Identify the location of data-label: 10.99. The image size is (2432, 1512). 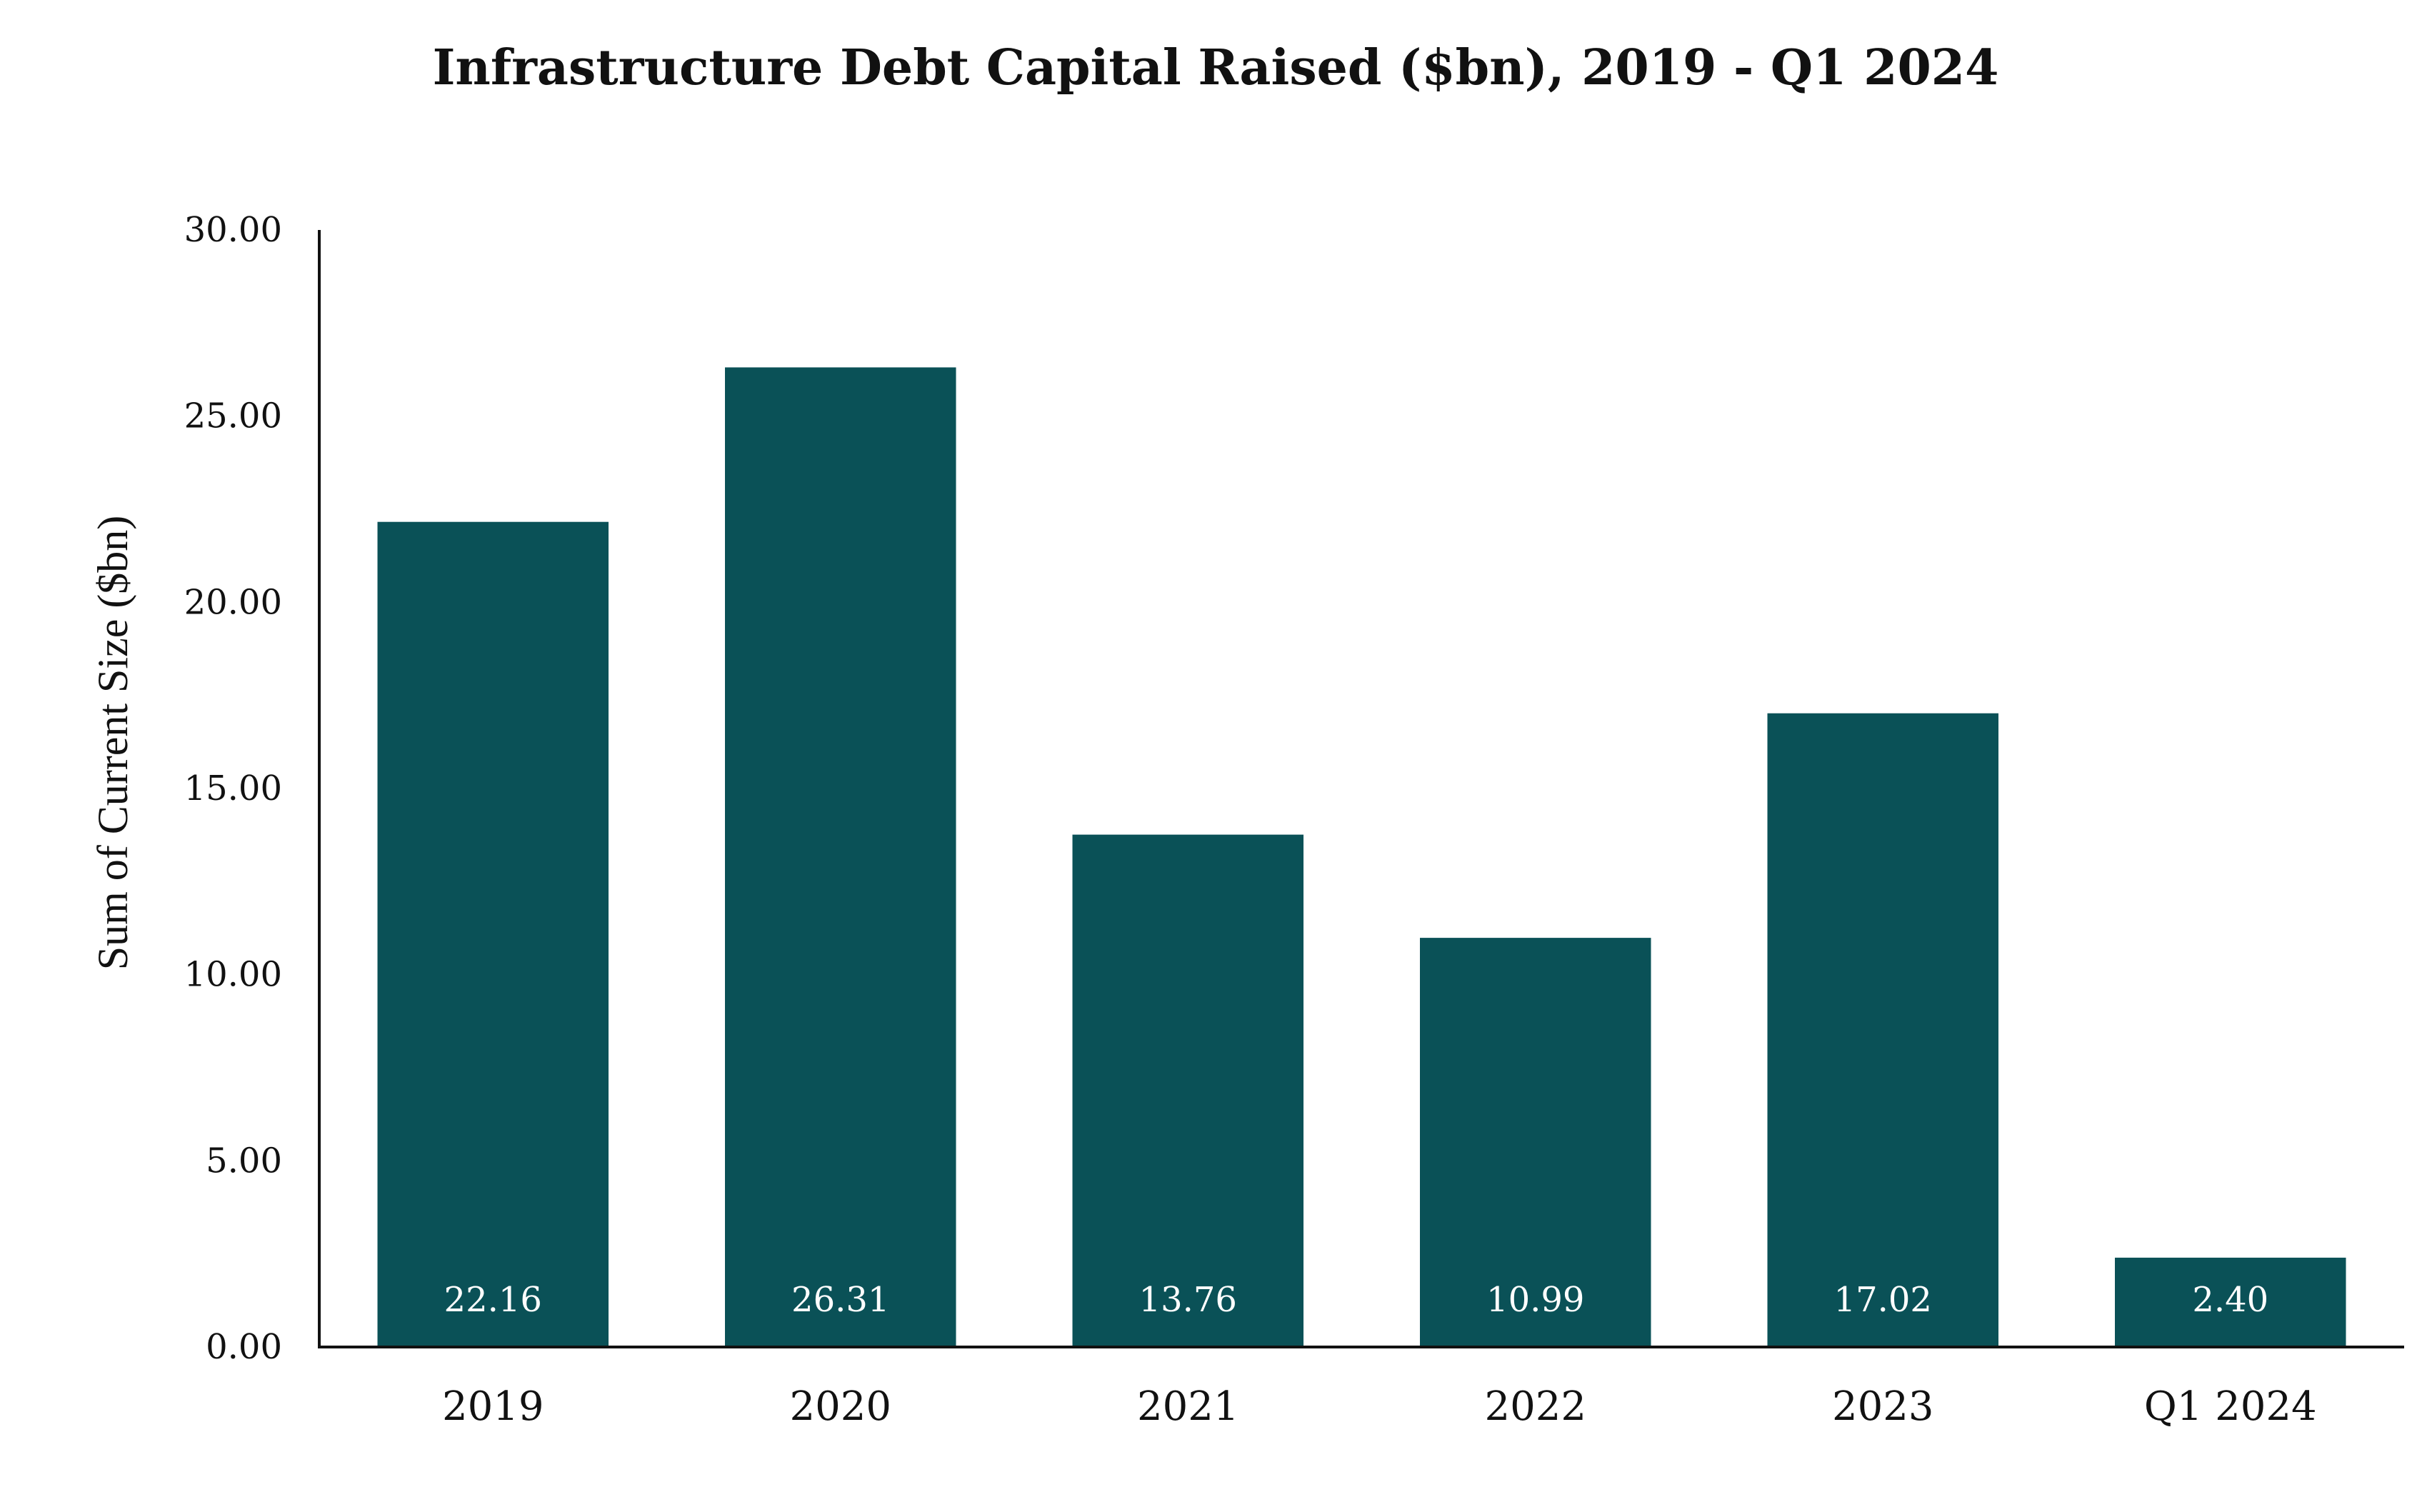
(1535, 1300).